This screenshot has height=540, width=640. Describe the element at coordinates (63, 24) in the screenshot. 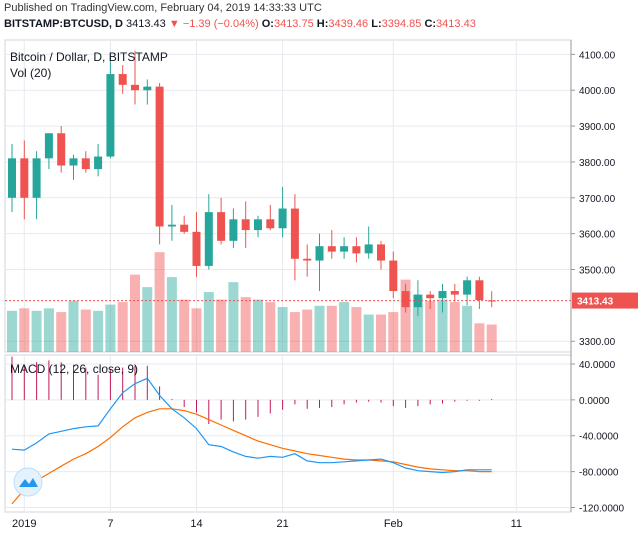

I see `symbol-label: BITSTAMP:BTCUSD, D` at that location.